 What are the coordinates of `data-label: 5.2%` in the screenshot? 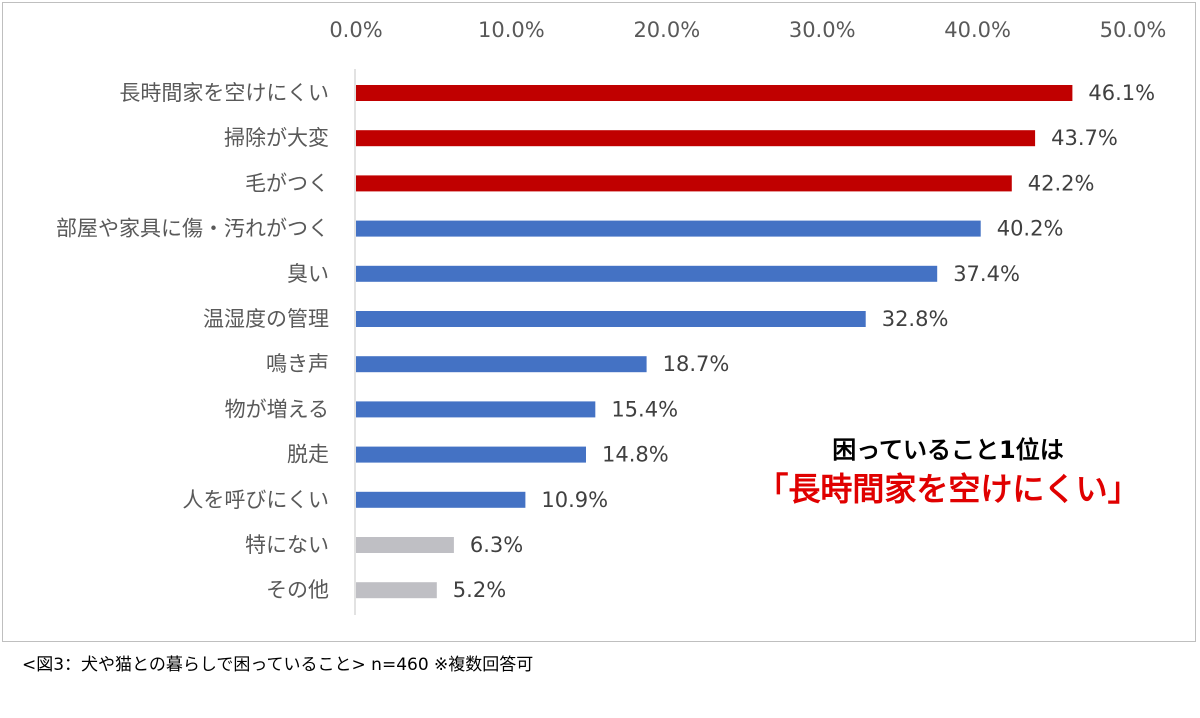 It's located at (479, 590).